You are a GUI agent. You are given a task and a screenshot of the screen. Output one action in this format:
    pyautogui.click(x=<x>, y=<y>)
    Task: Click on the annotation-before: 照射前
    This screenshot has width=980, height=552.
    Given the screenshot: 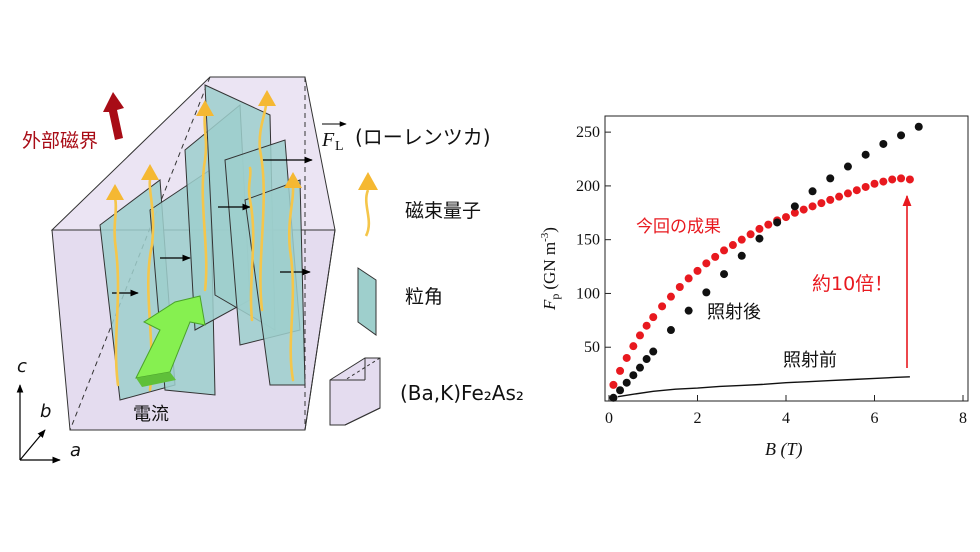 What is the action you would take?
    pyautogui.click(x=810, y=360)
    